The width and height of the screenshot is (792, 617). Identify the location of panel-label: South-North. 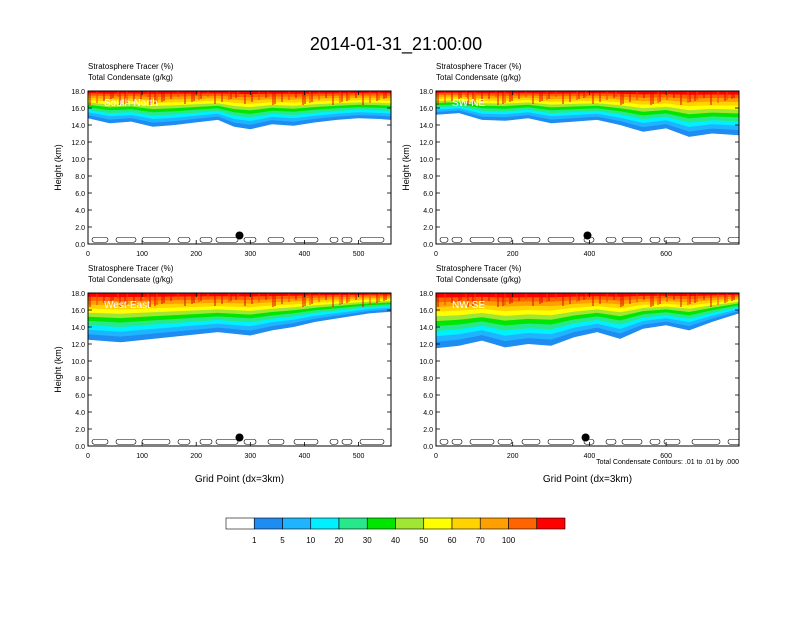
(131, 103).